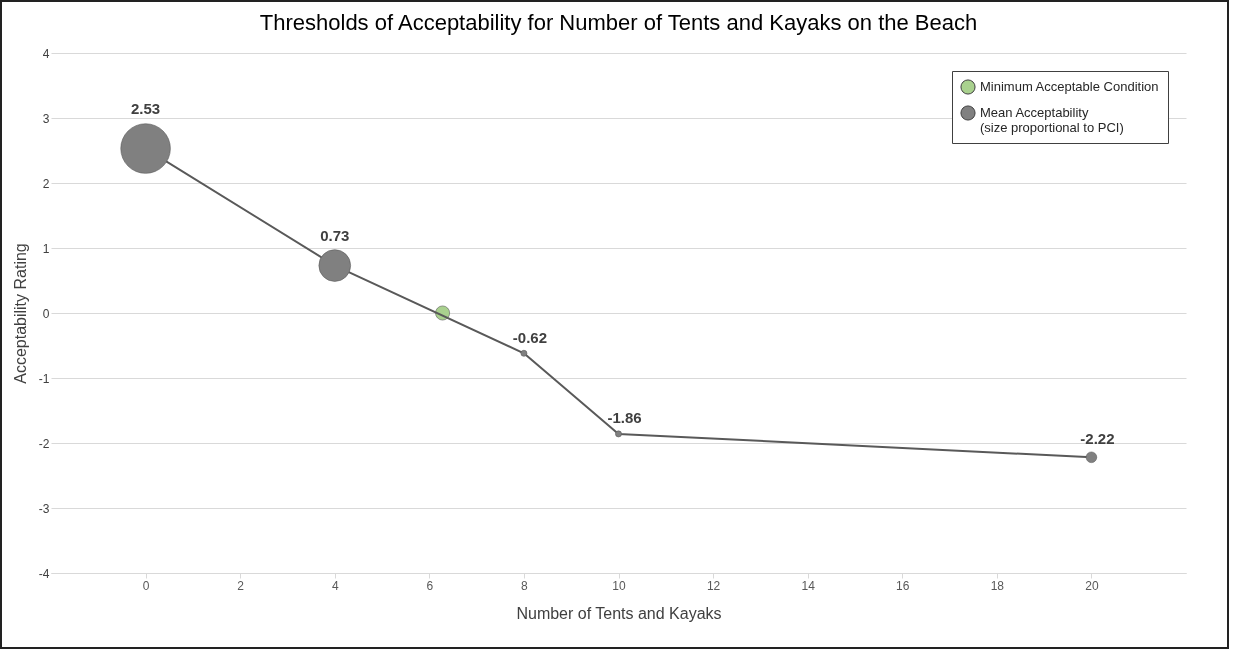 Image resolution: width=1233 pixels, height=653 pixels. Describe the element at coordinates (46, 53) in the screenshot. I see `y-tick-label: 4` at that location.